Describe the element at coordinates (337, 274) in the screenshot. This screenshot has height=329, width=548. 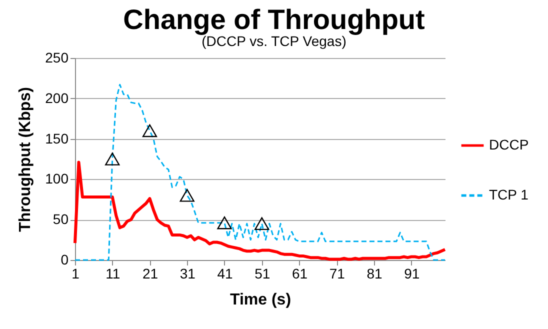
I see `x-tick-label: 71` at that location.